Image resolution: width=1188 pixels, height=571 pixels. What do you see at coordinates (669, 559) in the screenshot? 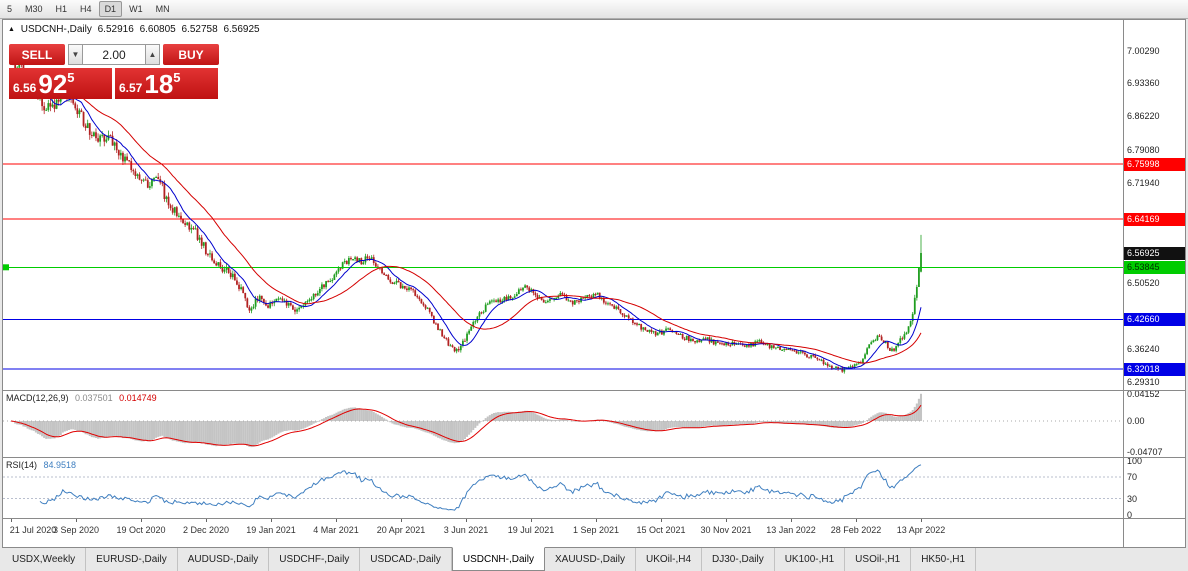
I see `chart-tab-ukoil-h4: UKOil-,H4` at bounding box center [669, 559].